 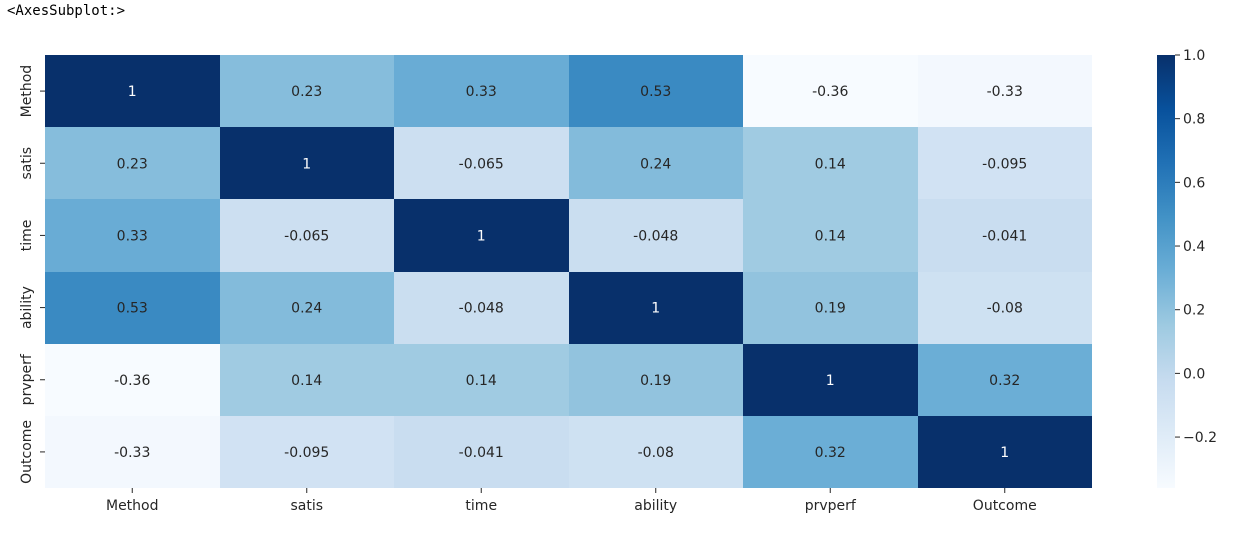 What do you see at coordinates (132, 506) in the screenshot?
I see `x-tick-label: Method` at bounding box center [132, 506].